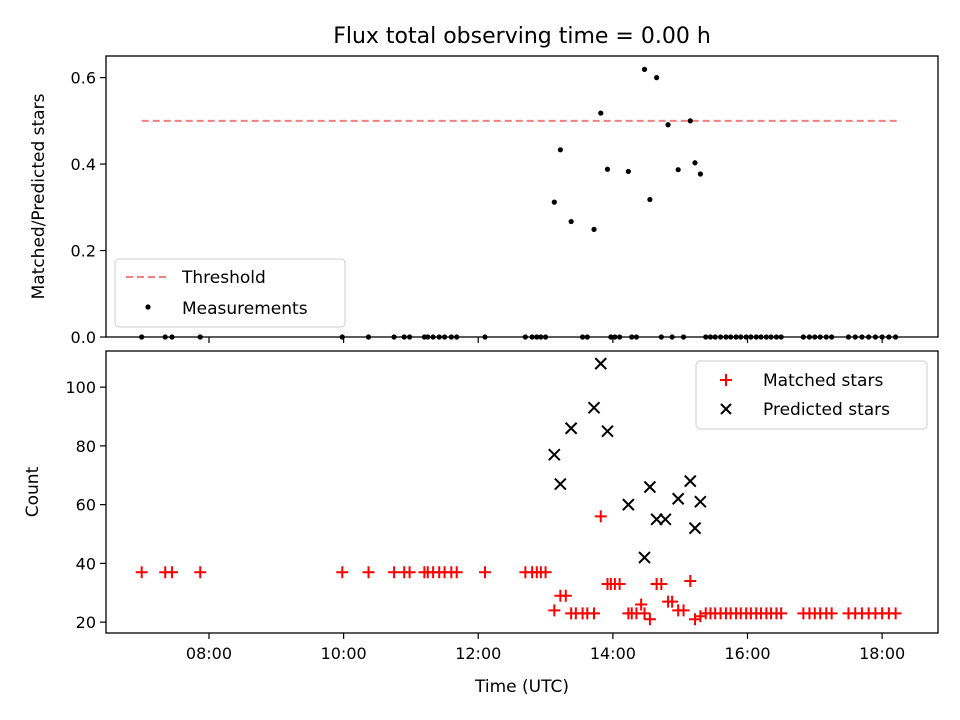  Describe the element at coordinates (344, 653) in the screenshot. I see `count-xtick-label: 10:00` at that location.